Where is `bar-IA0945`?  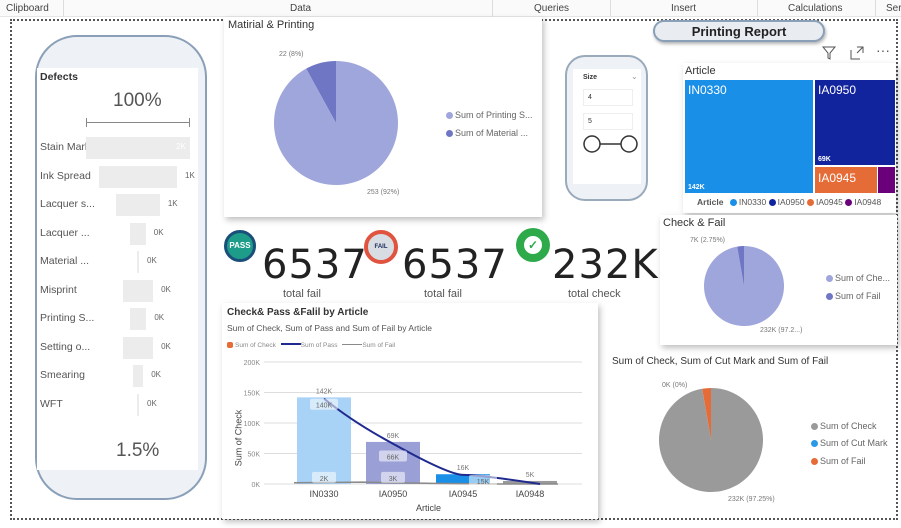
bar-IA0945 is located at coordinates (463, 479).